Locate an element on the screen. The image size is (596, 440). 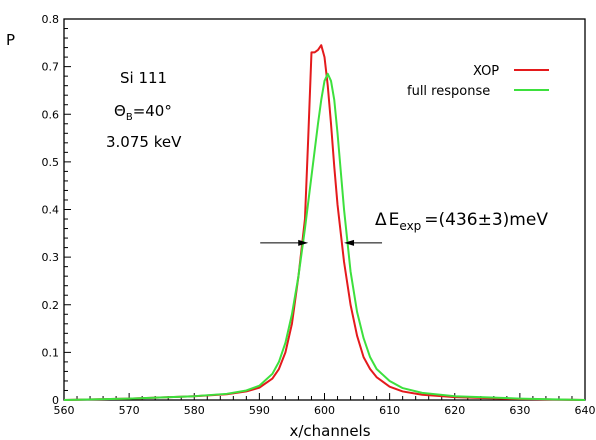
y-tick-label: 0.1 is located at coordinates (51, 352).